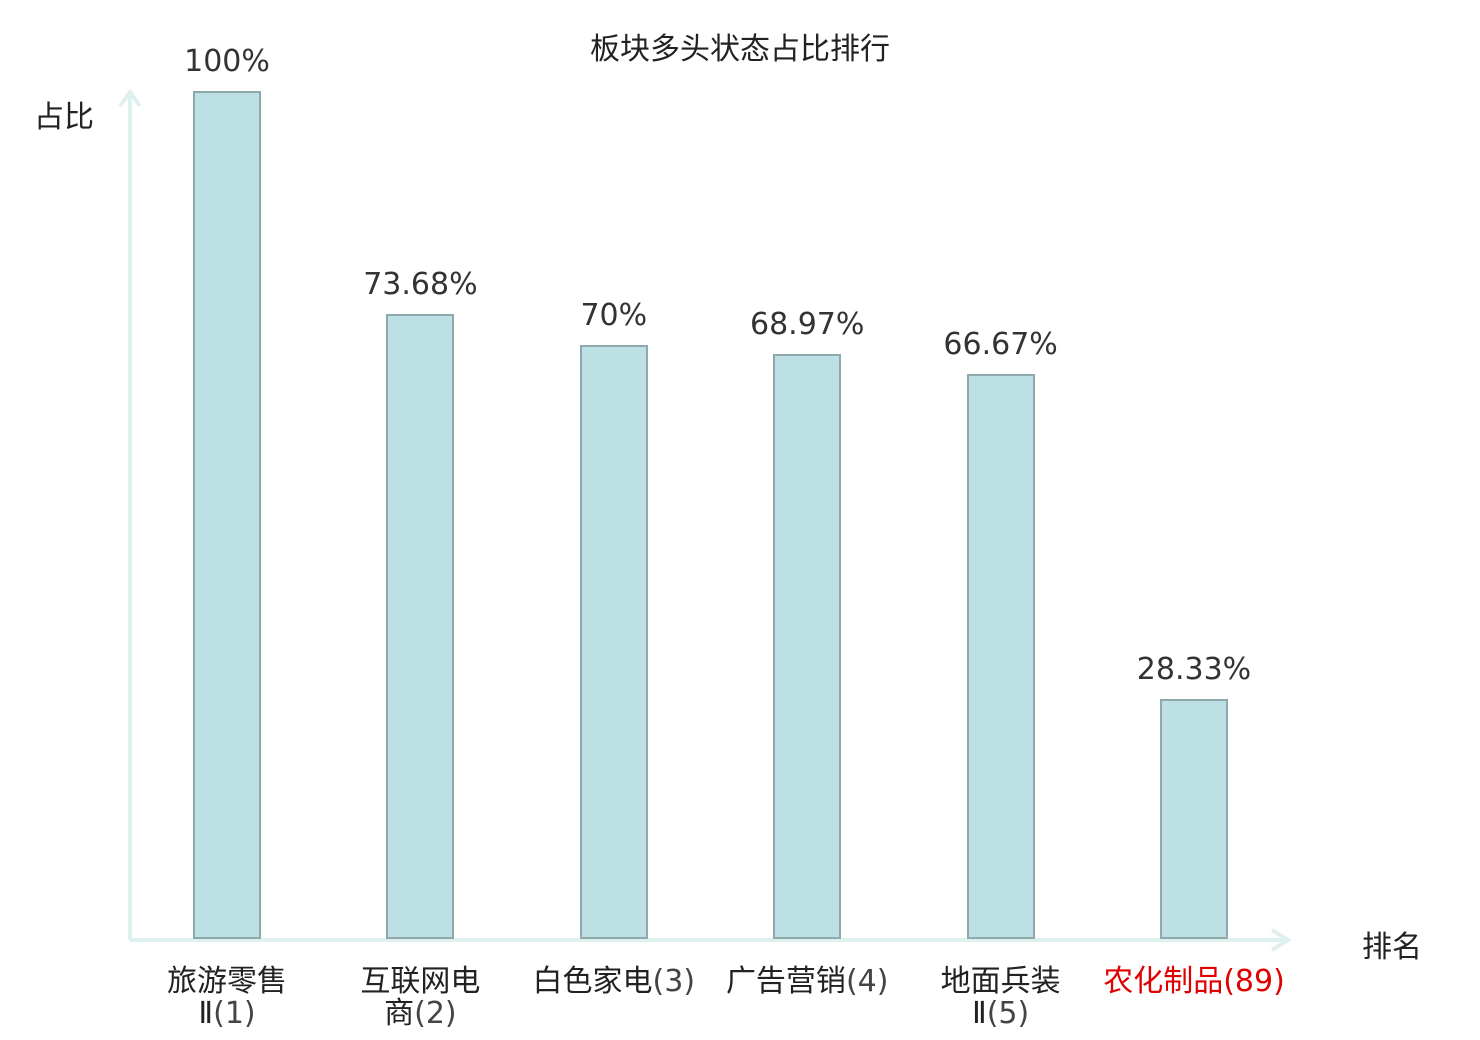 This screenshot has width=1480, height=1040. I want to click on y-axis-arrow-icon, so click(130, 98).